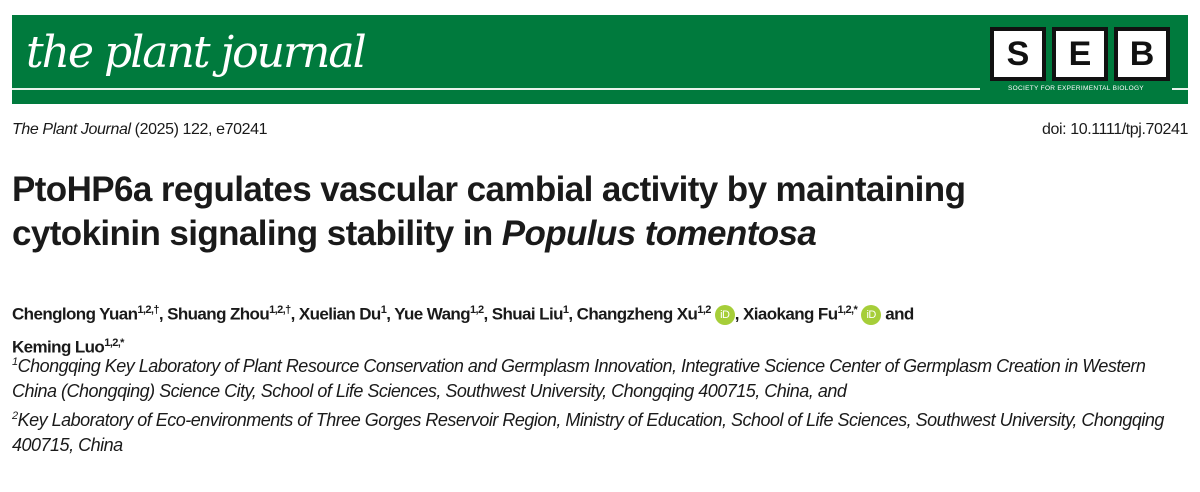 The height and width of the screenshot is (492, 1200). I want to click on title-text: cytokinin signaling stability in, so click(257, 233).